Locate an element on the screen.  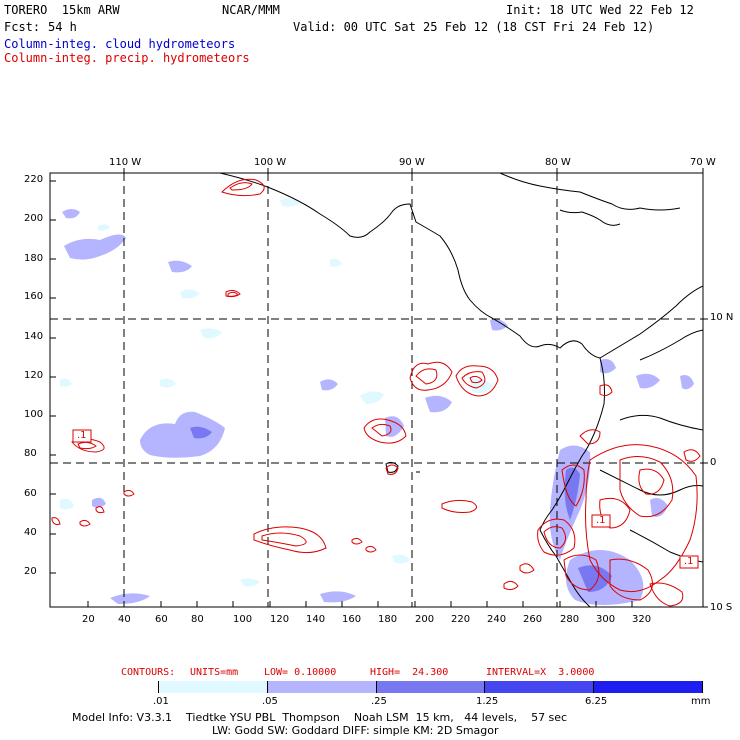
colorbar-label: .01 is located at coordinates (161, 701).